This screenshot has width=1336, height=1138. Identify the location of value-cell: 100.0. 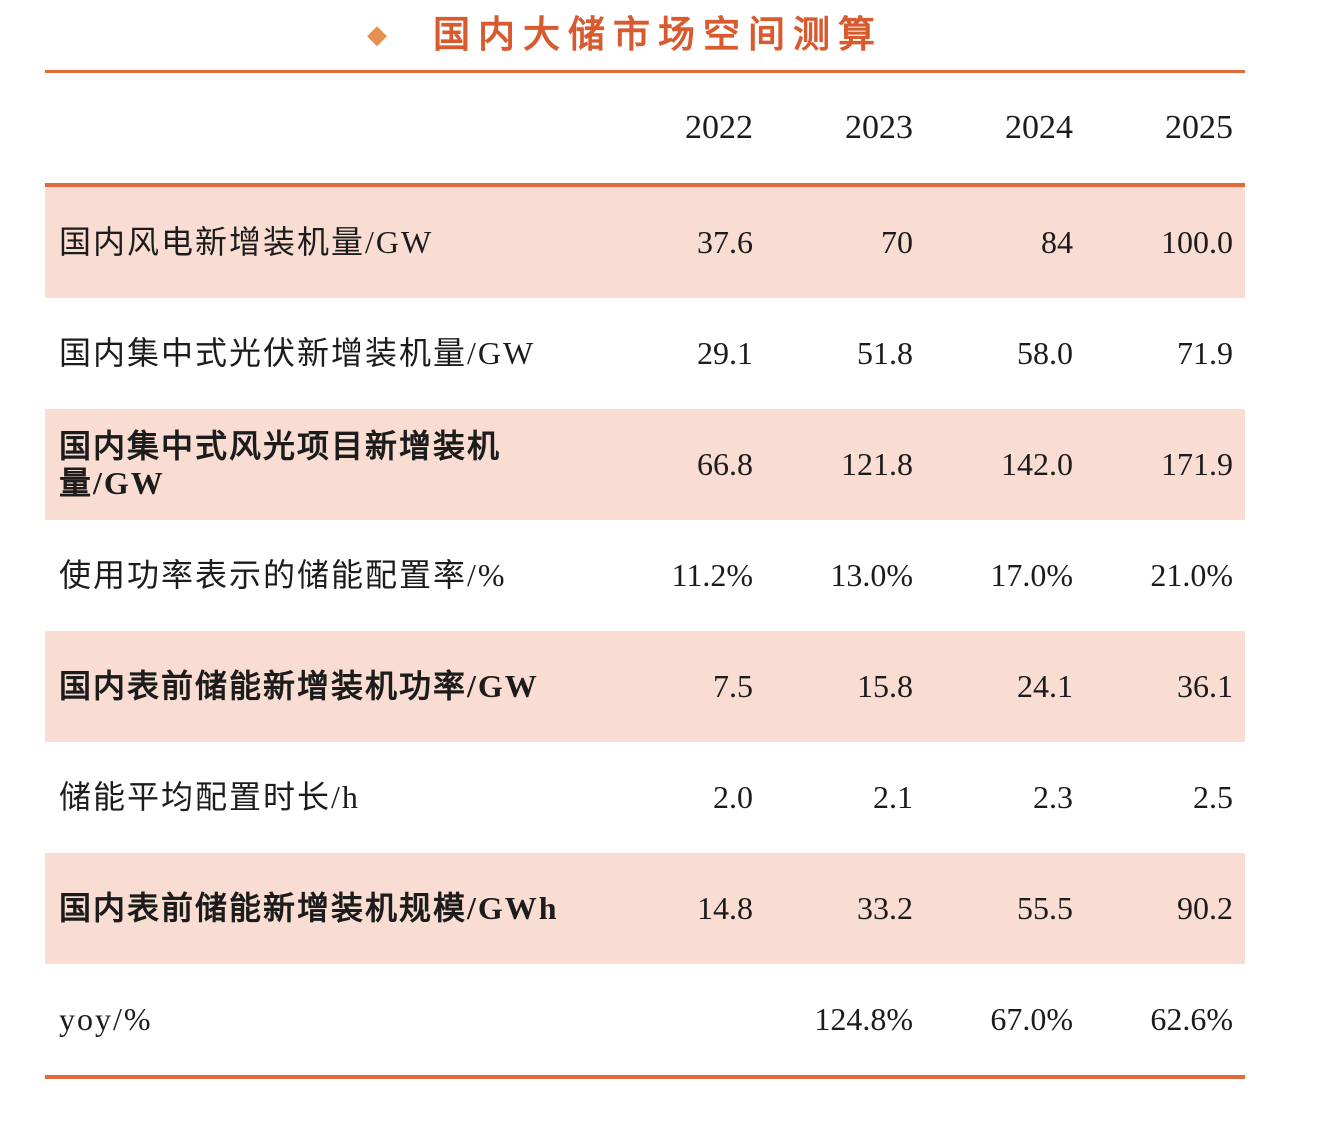
(1197, 242).